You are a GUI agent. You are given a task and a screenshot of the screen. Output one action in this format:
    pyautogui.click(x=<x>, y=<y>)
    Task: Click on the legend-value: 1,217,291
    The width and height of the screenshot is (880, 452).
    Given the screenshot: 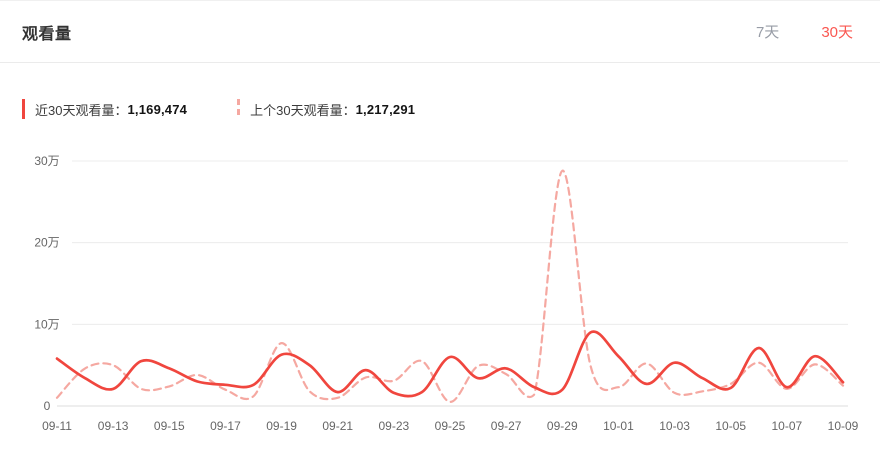 What is the action you would take?
    pyautogui.click(x=385, y=109)
    